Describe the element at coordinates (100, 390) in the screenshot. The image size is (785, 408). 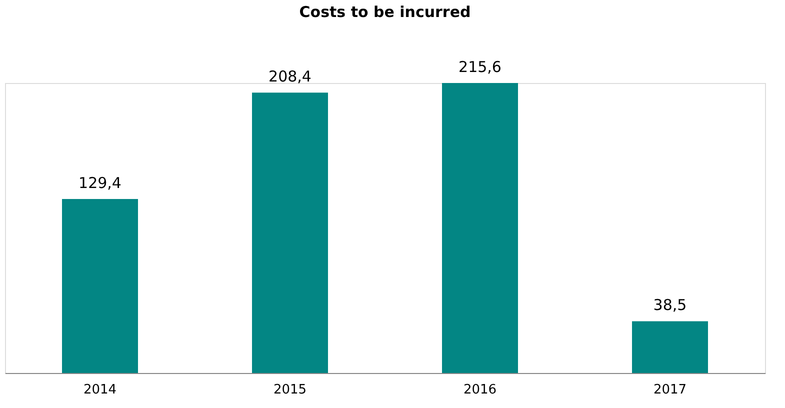
I see `x-tick-label: 2014` at that location.